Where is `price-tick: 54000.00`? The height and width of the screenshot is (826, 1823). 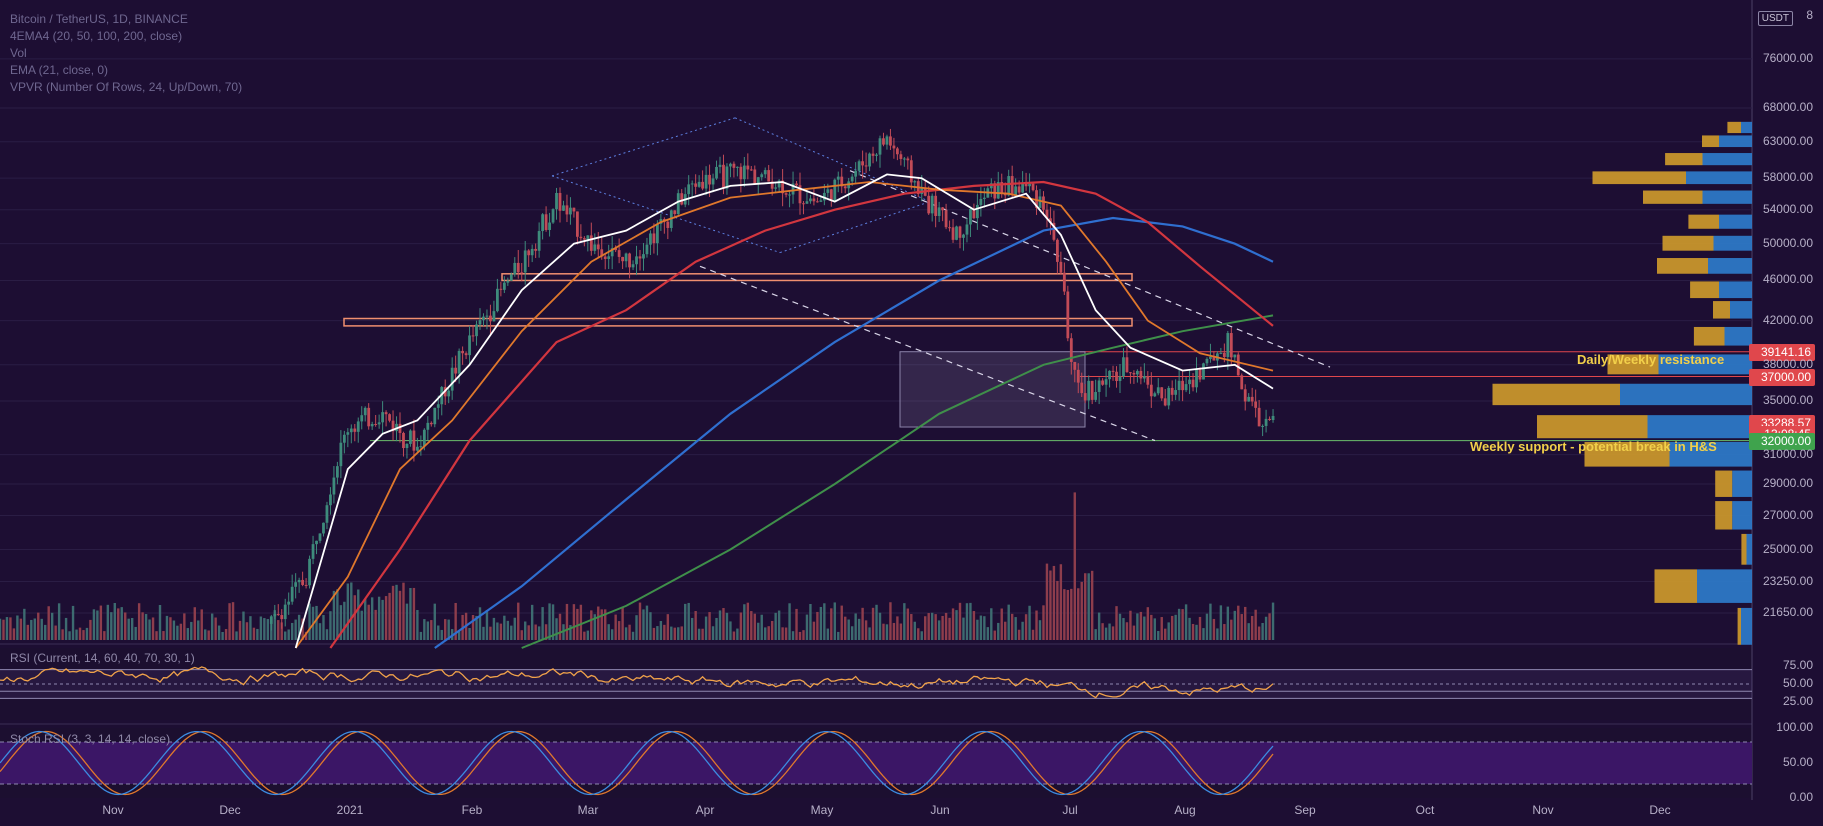 price-tick: 54000.00 is located at coordinates (1787, 208).